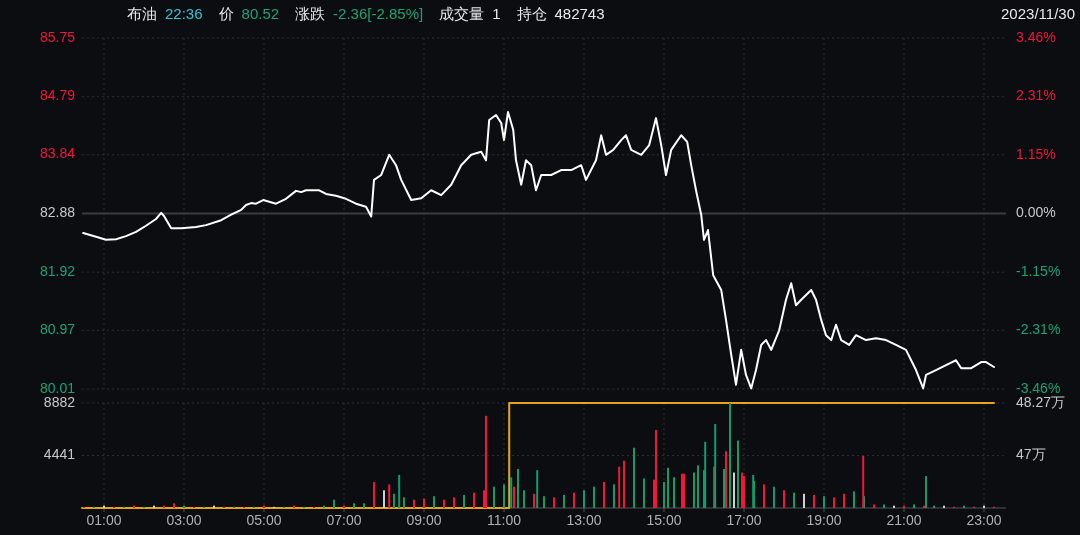  Describe the element at coordinates (1036, 153) in the screenshot. I see `y2-tick-label: 1.15%` at that location.